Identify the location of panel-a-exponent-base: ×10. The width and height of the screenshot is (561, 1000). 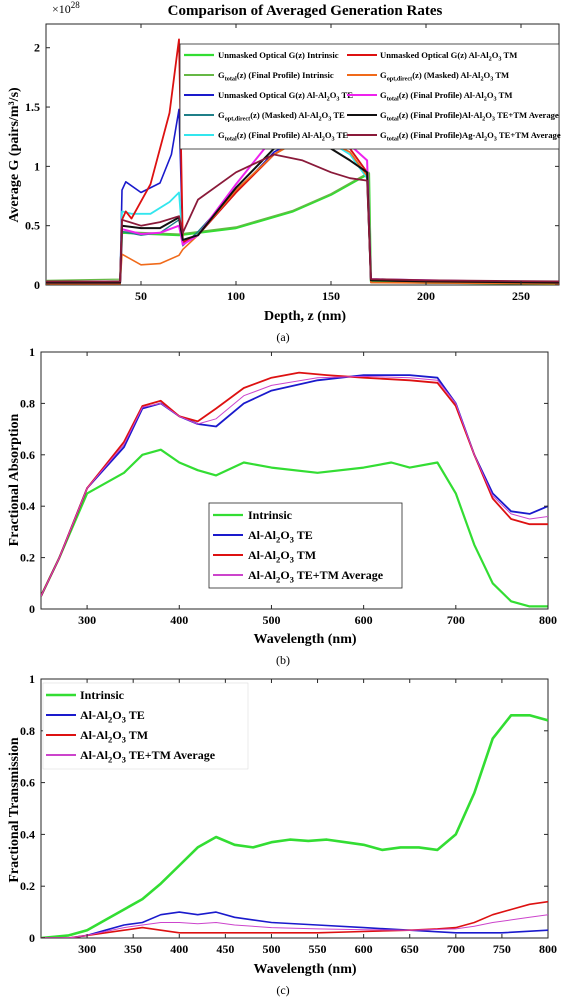
(61, 9).